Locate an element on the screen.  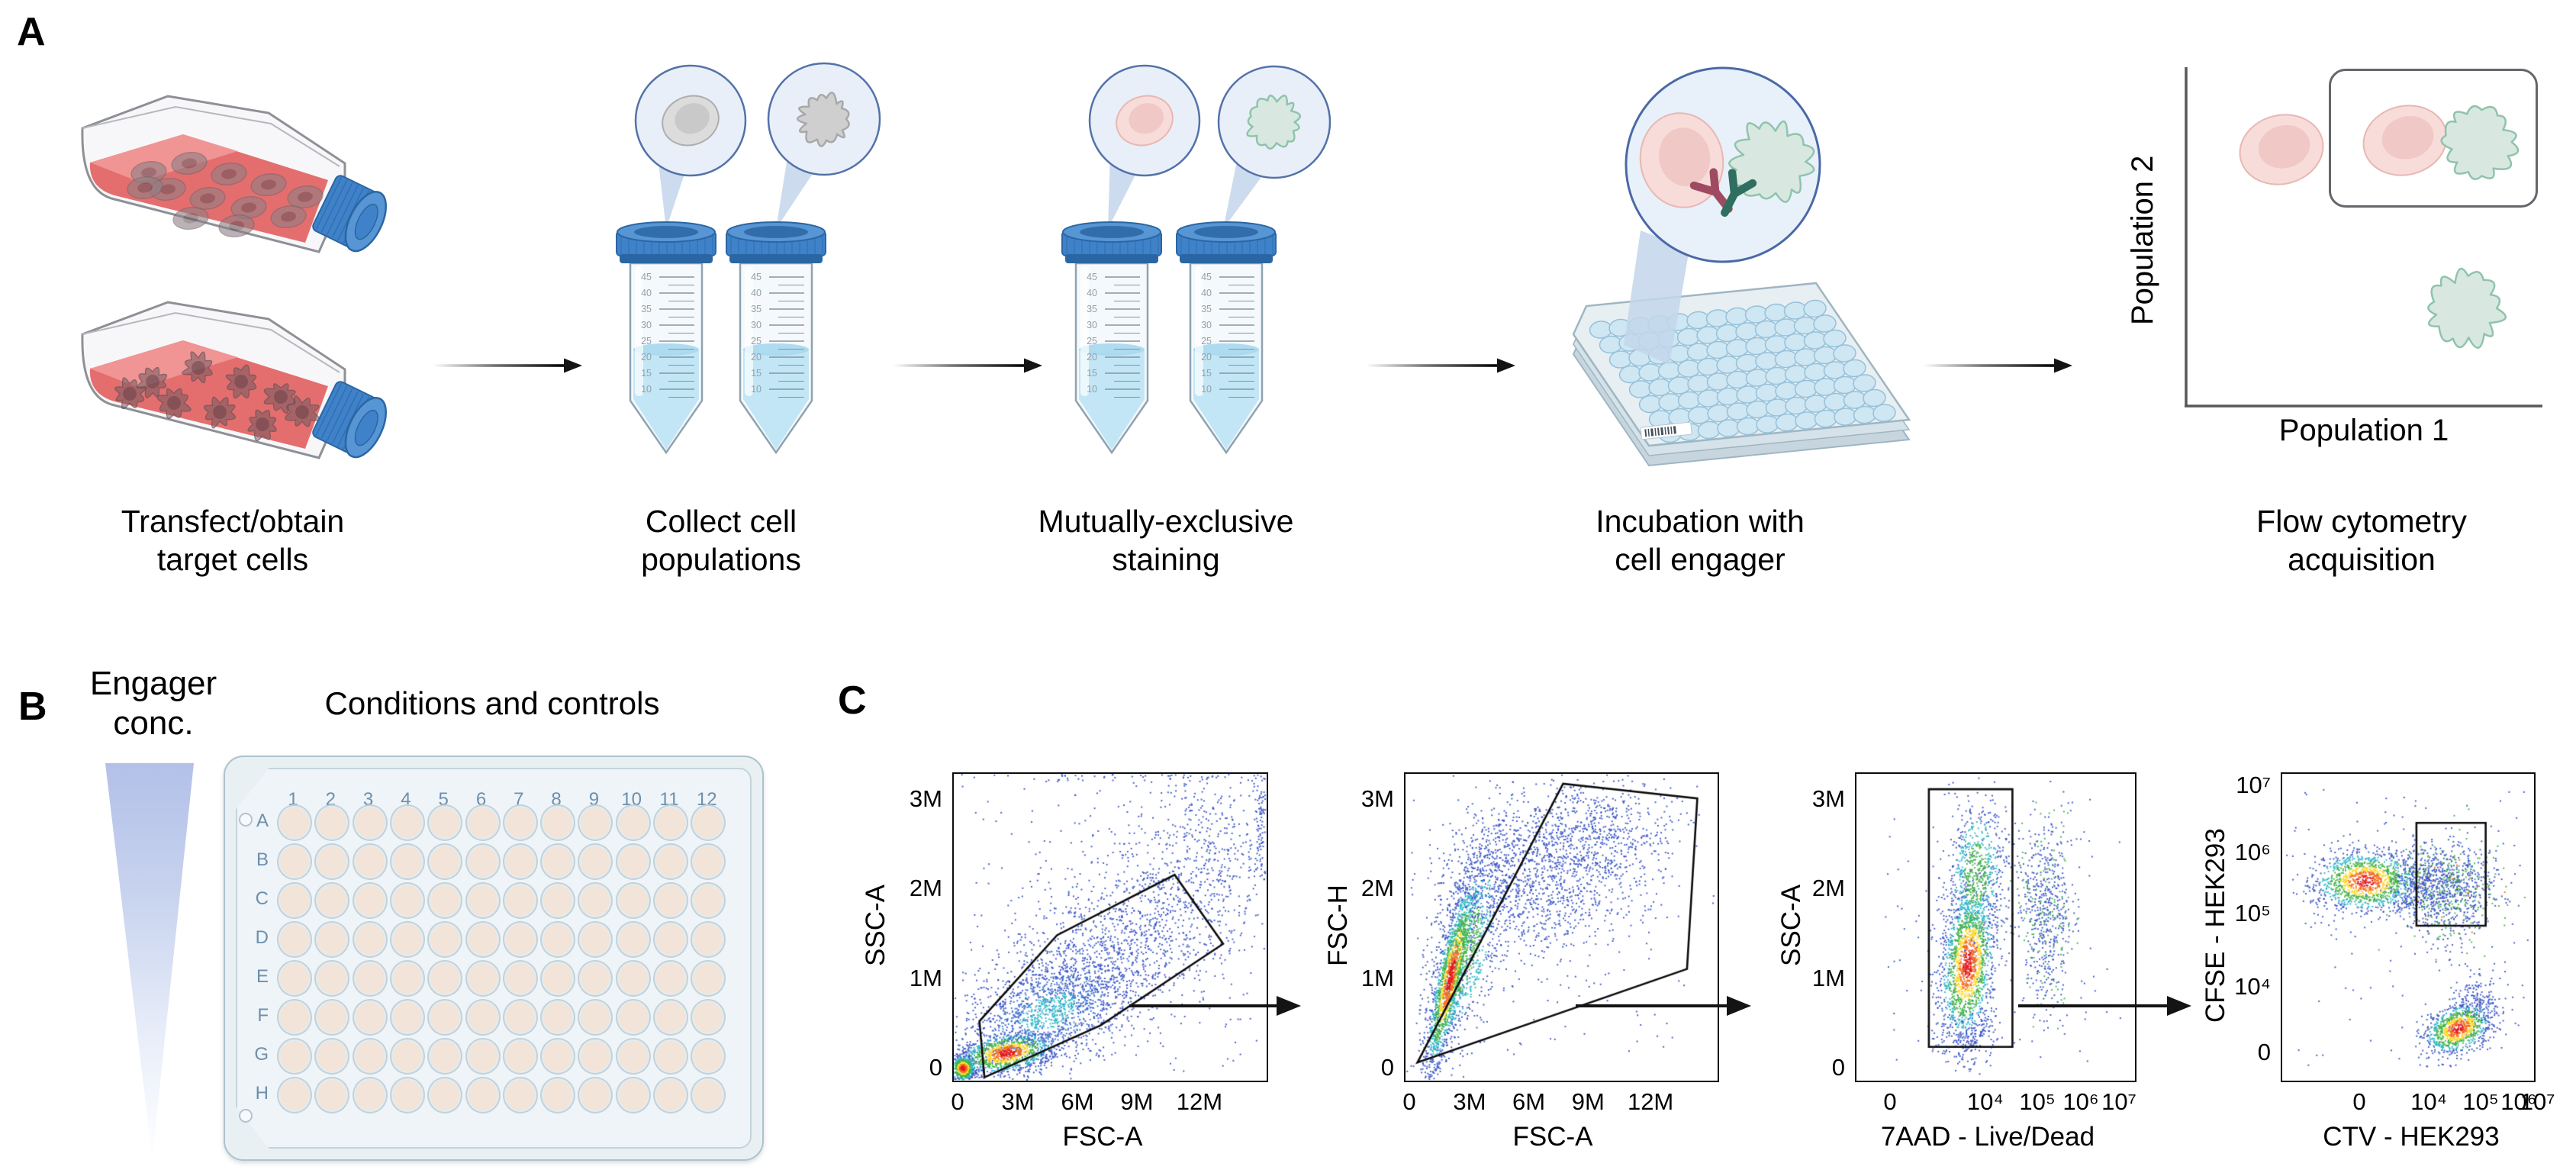
round-cell-icon is located at coordinates (2281, 149).